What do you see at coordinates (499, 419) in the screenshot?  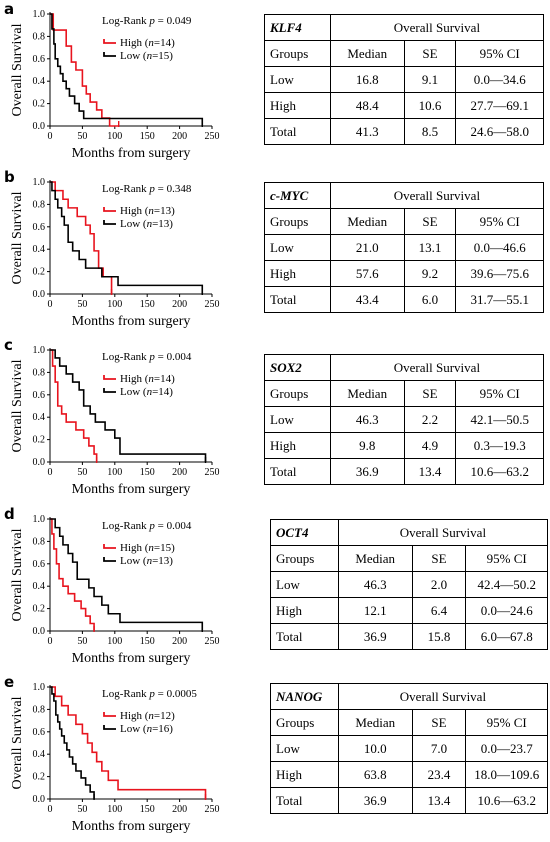 I see `table-cell: 42.1—50.5` at bounding box center [499, 419].